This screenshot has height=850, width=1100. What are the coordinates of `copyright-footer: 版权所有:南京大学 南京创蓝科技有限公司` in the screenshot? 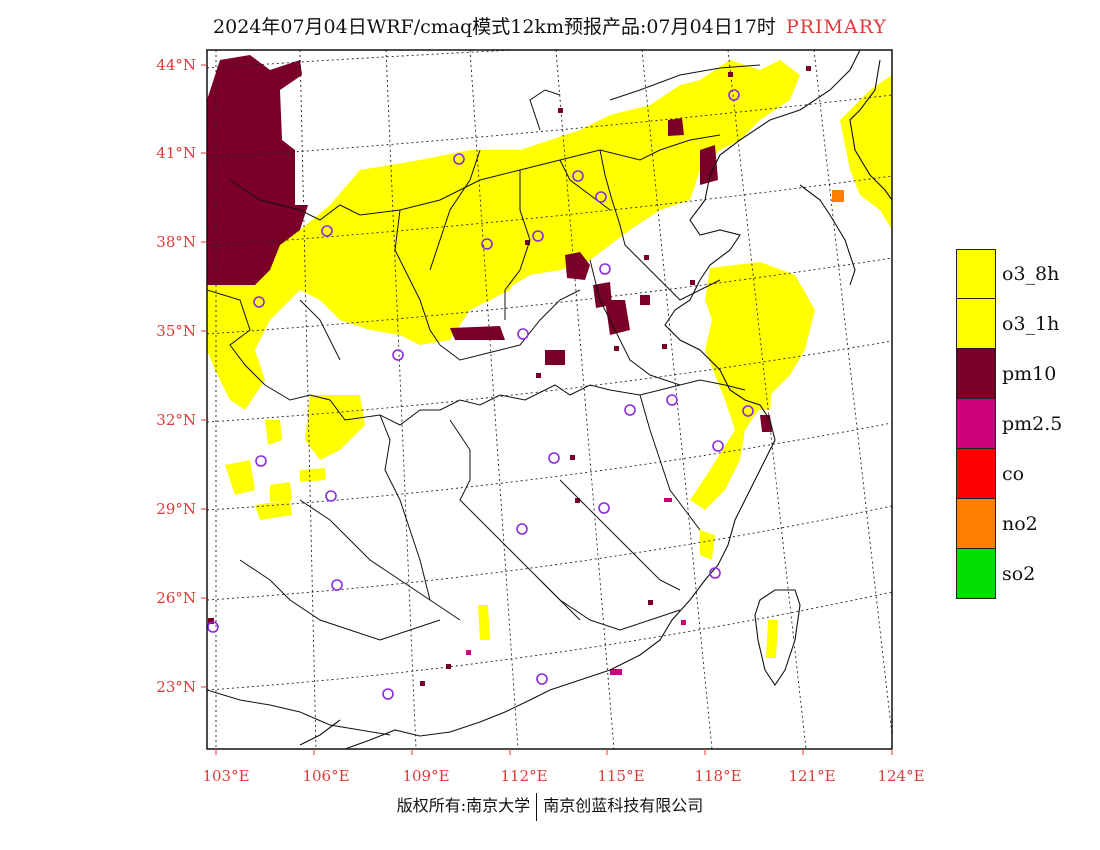 It's located at (550, 806).